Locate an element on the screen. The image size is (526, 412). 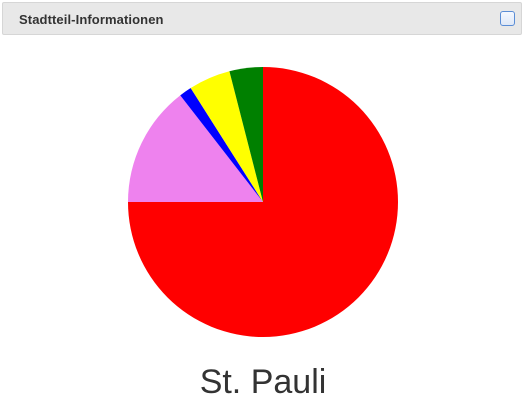
panel-toggle-checkbox is located at coordinates (507, 18).